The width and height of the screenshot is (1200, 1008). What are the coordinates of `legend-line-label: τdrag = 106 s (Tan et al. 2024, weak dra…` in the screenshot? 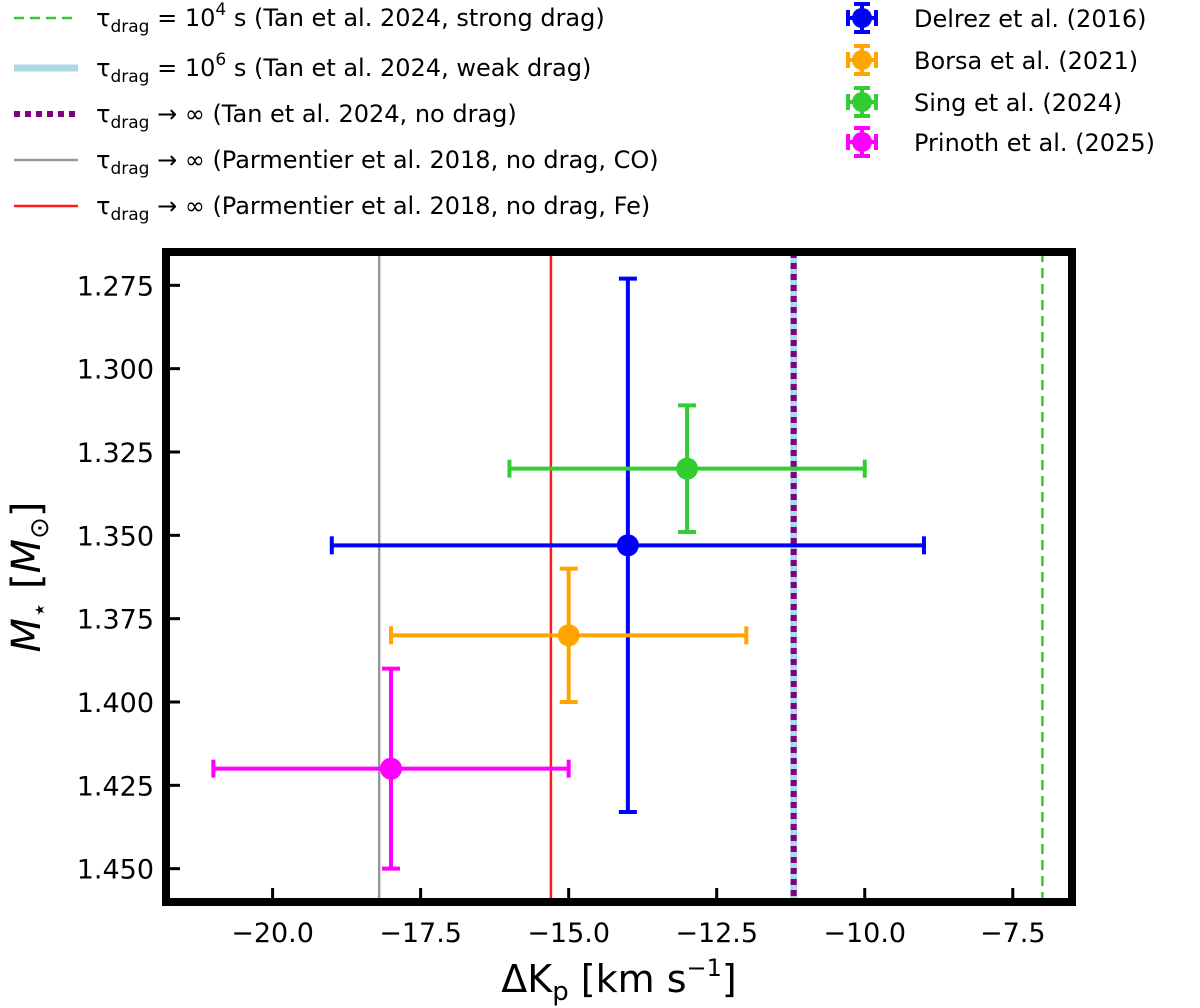 It's located at (343, 68).